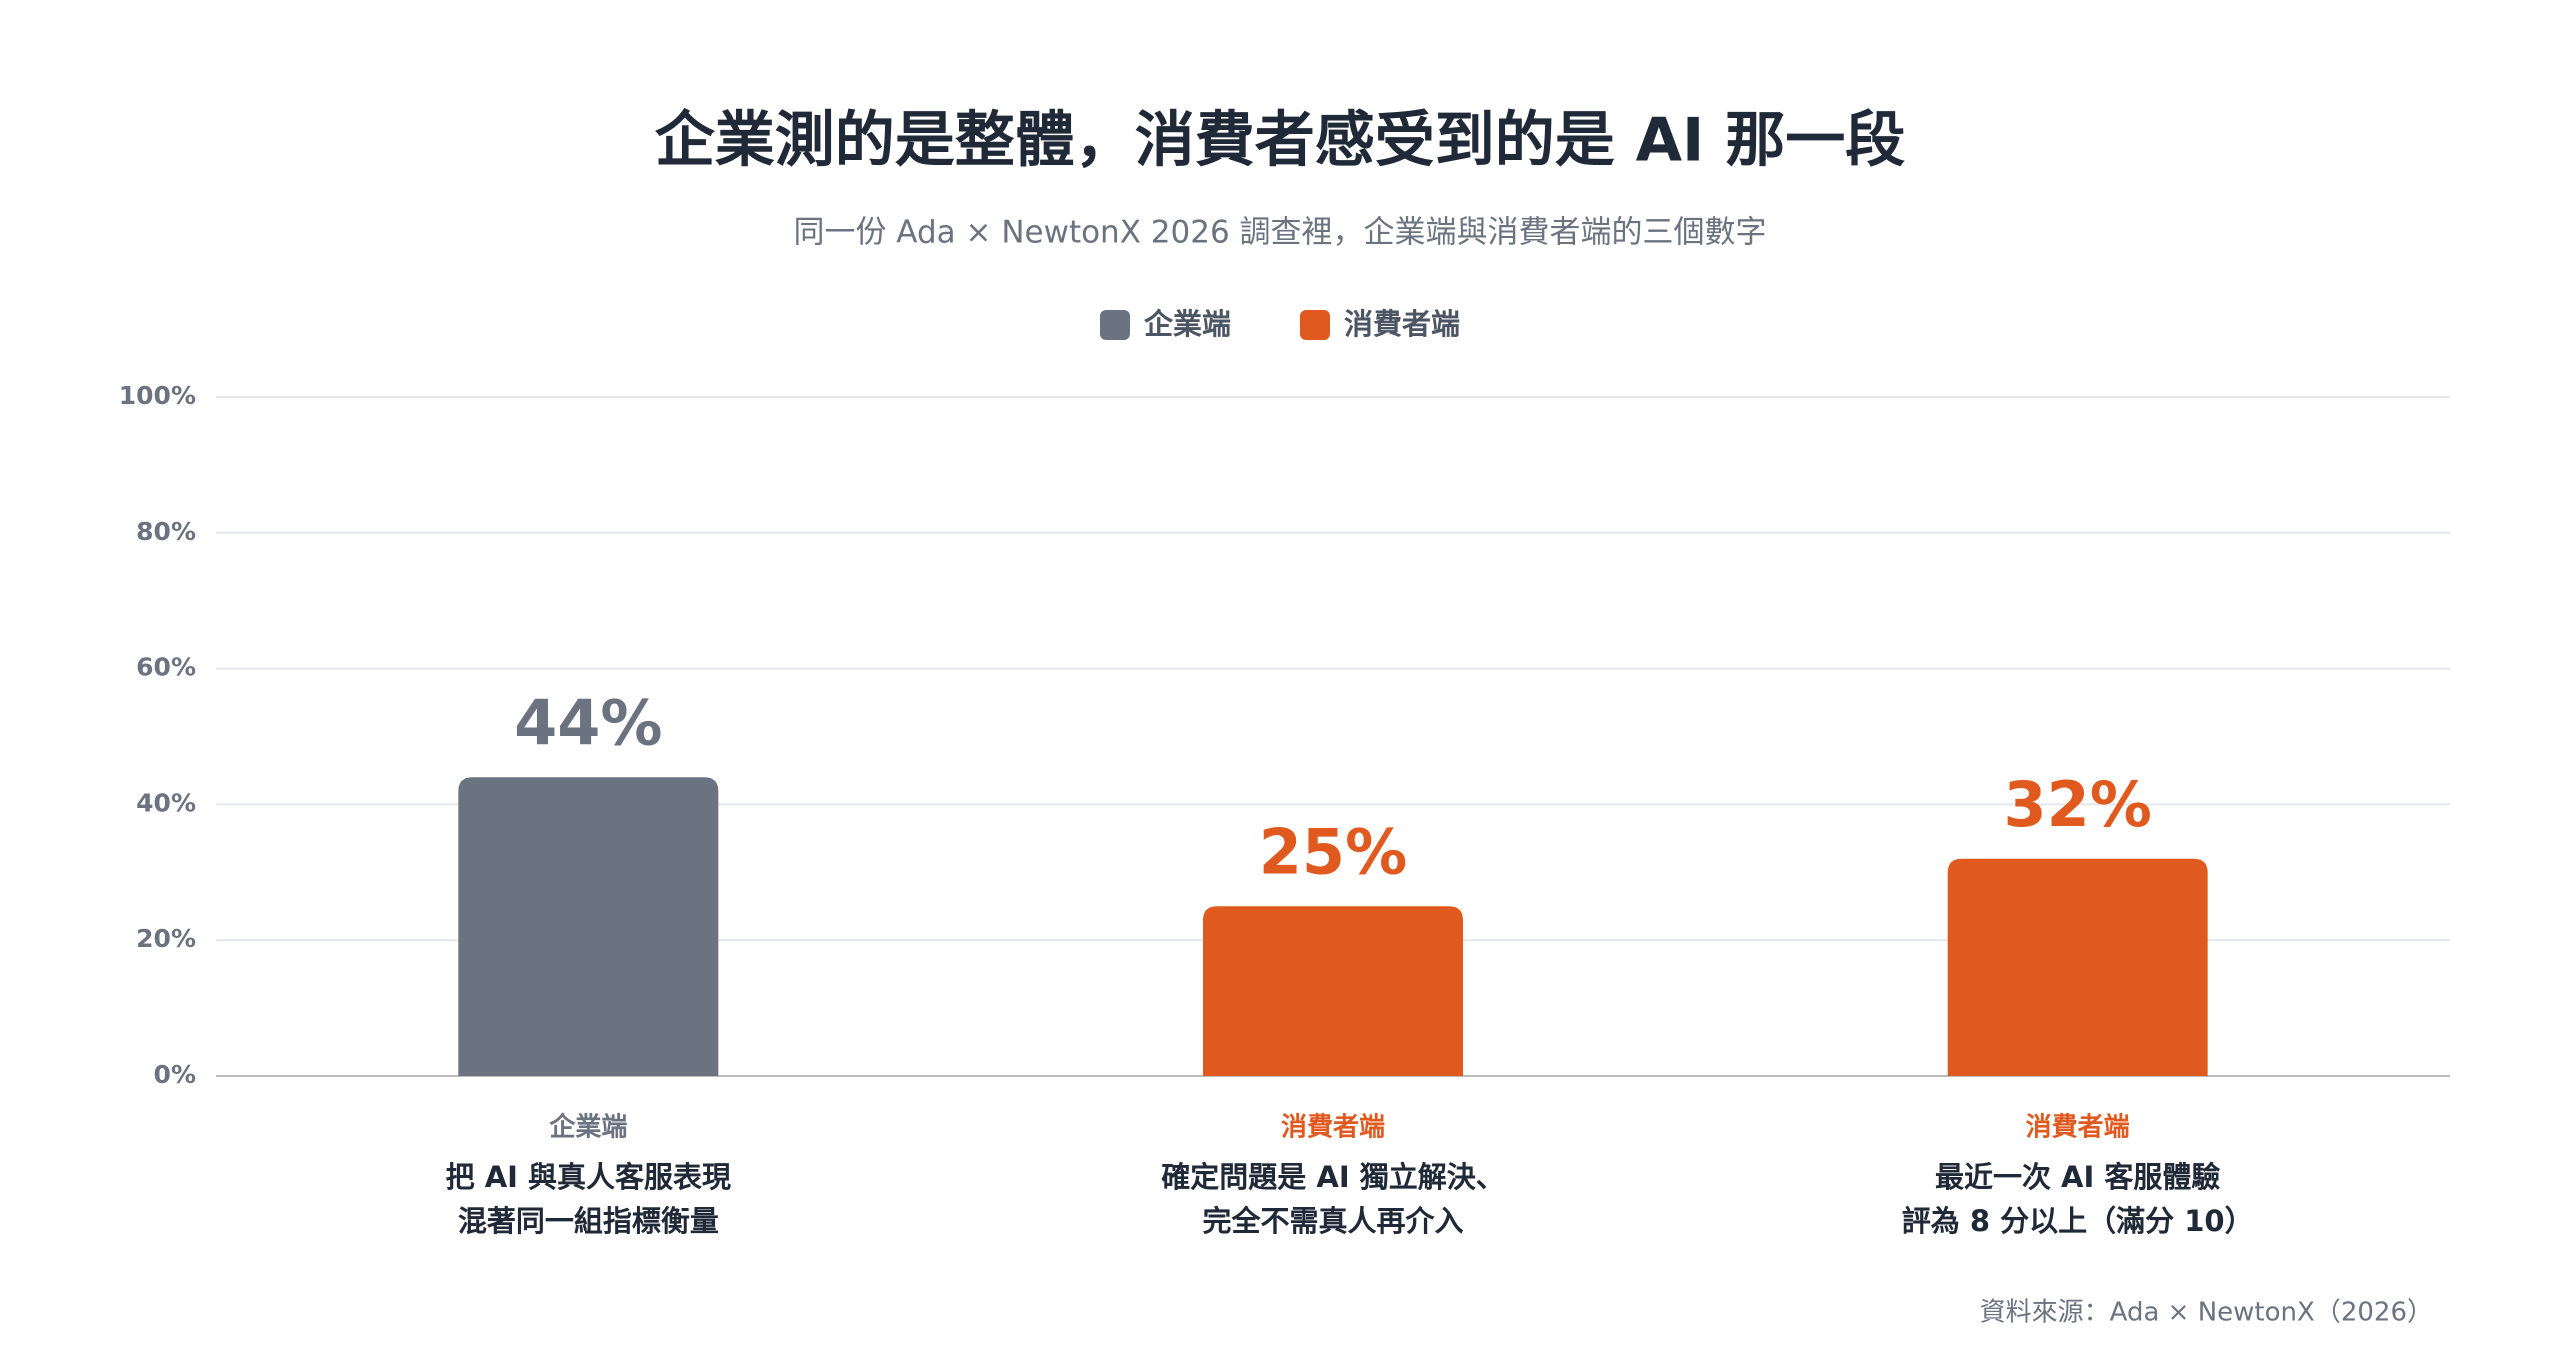 The image size is (2560, 1351). I want to click on value-label: 44%, so click(588, 722).